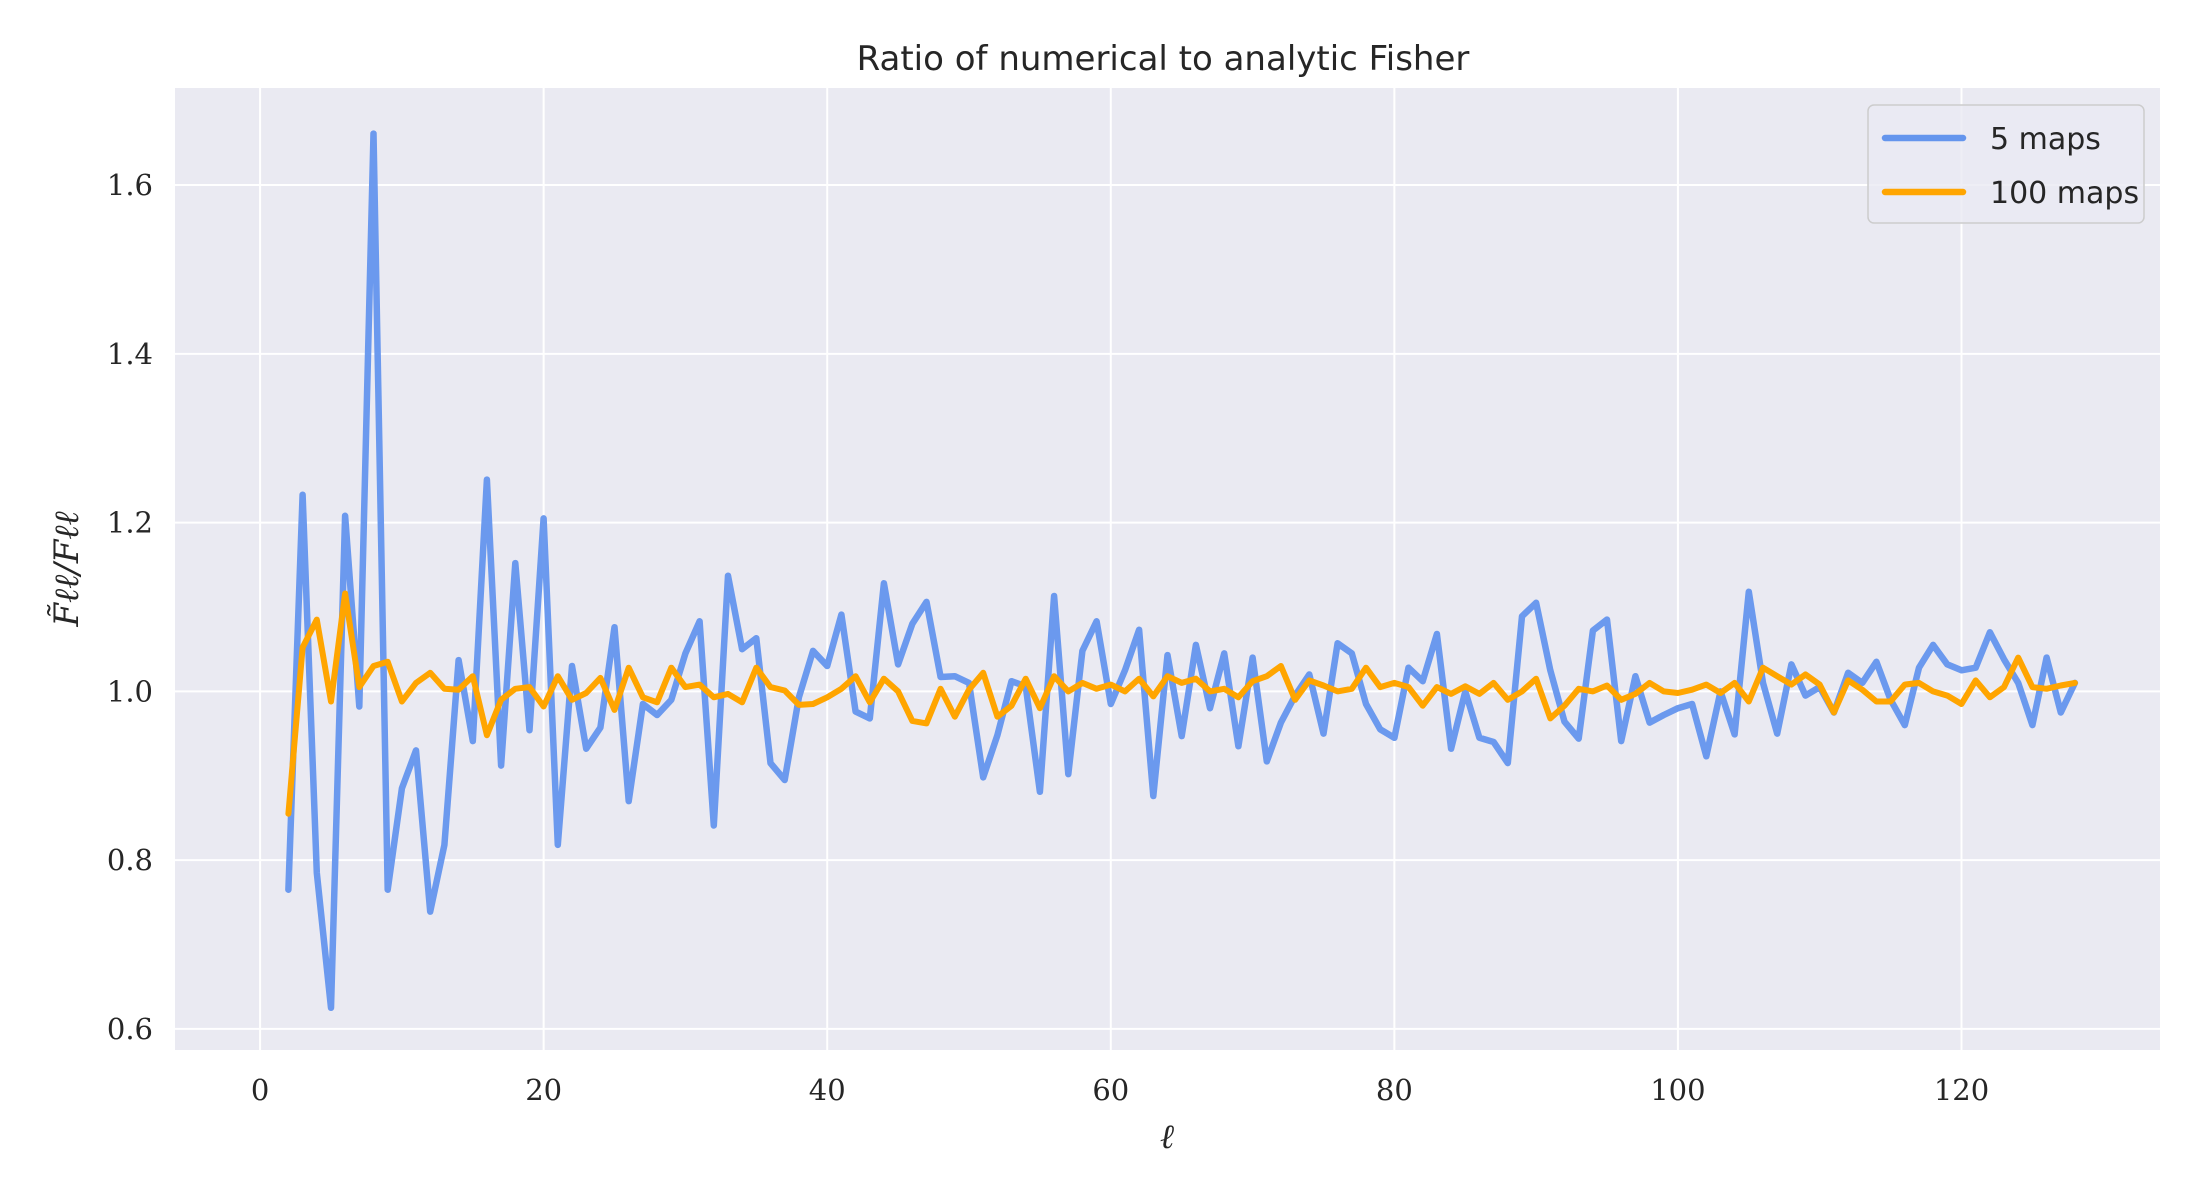 This screenshot has height=1200, width=2200. What do you see at coordinates (1394, 1090) in the screenshot?
I see `x-tick-label: 80` at bounding box center [1394, 1090].